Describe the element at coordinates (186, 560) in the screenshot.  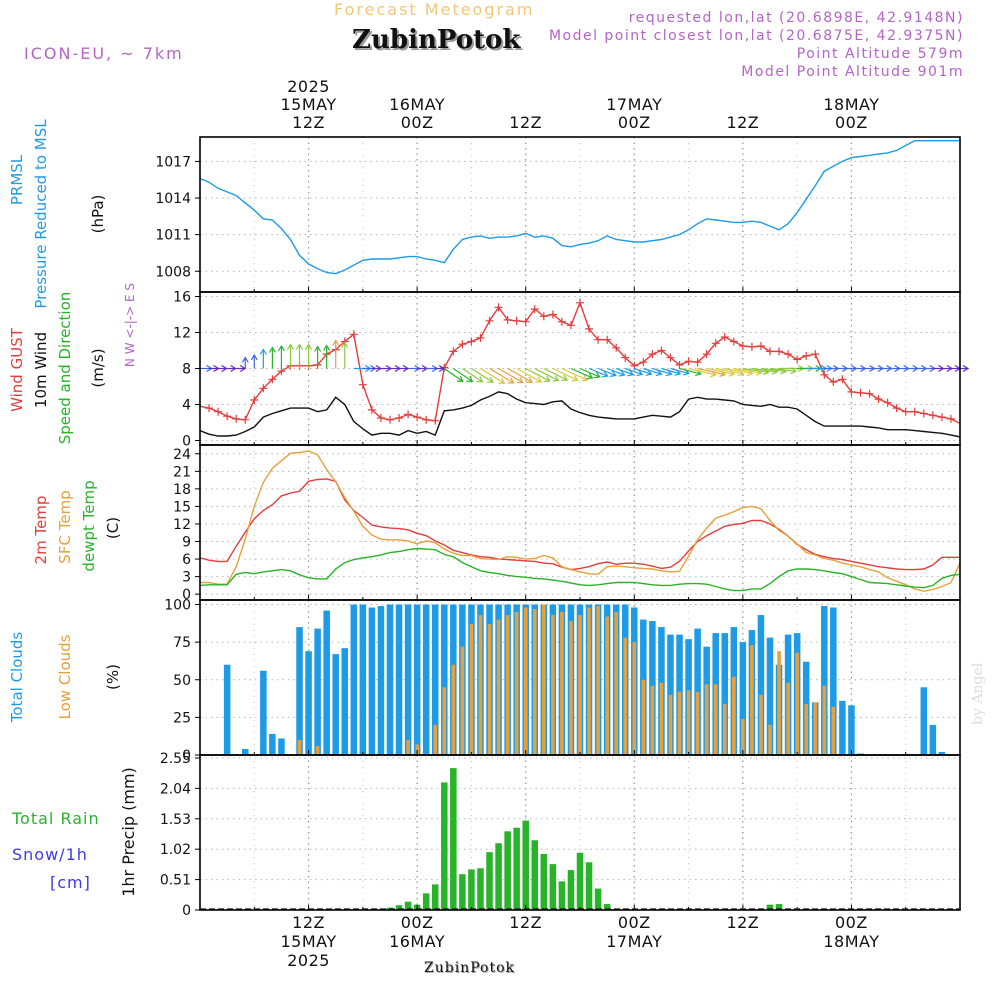
I see `y-tick-label: 6` at that location.